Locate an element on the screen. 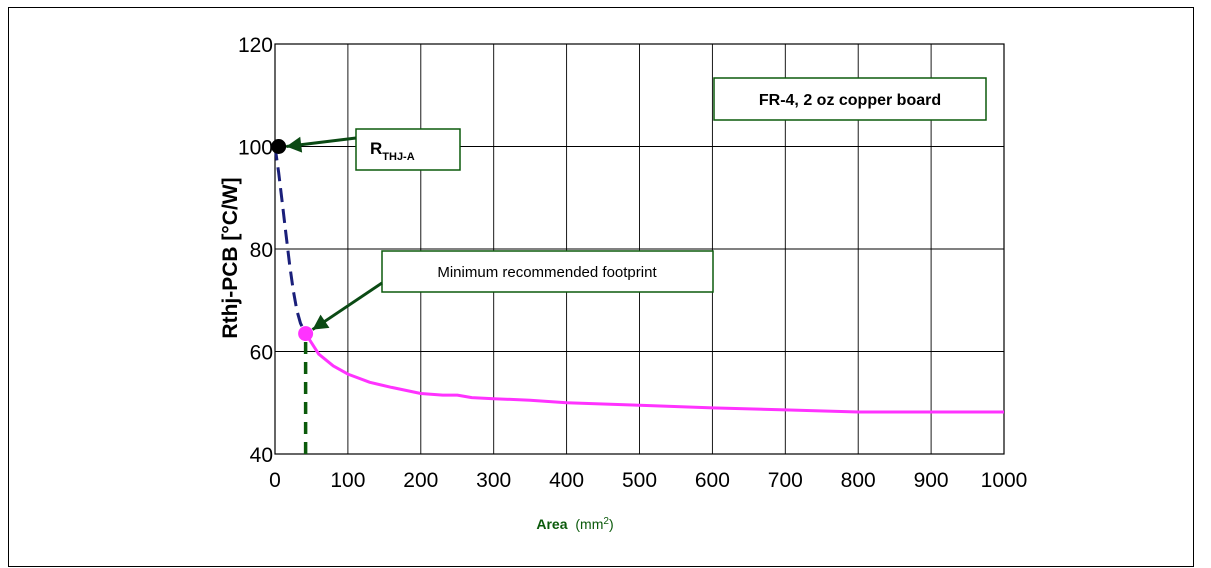  y-tick-label: 120 is located at coordinates (255, 45).